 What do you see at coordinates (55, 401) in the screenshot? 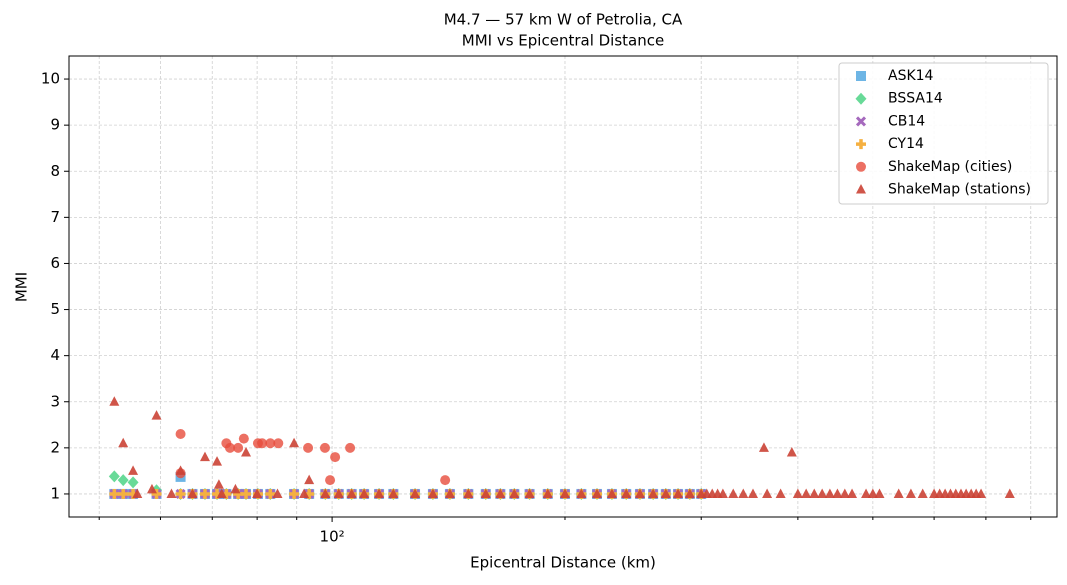
I see `y-tick-label: 3` at bounding box center [55, 401].